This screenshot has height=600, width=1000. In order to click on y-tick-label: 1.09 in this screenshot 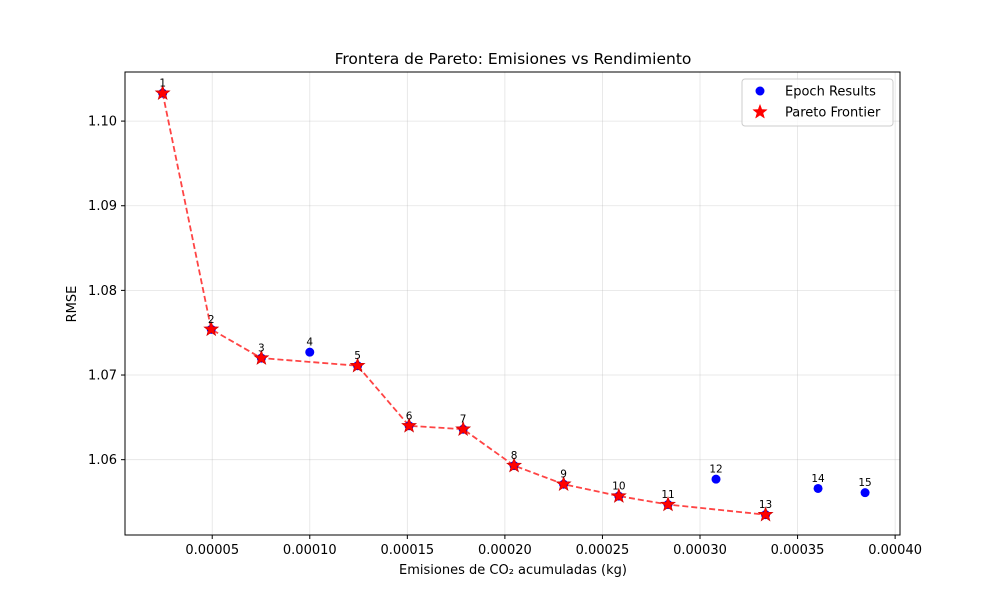, I will do `click(102, 206)`.